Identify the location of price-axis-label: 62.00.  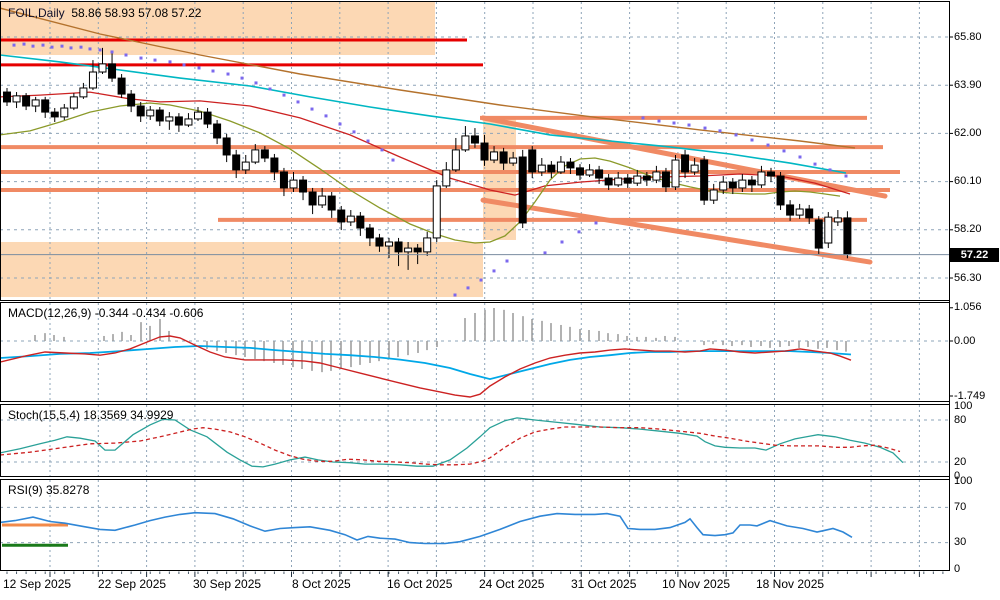
(968, 132).